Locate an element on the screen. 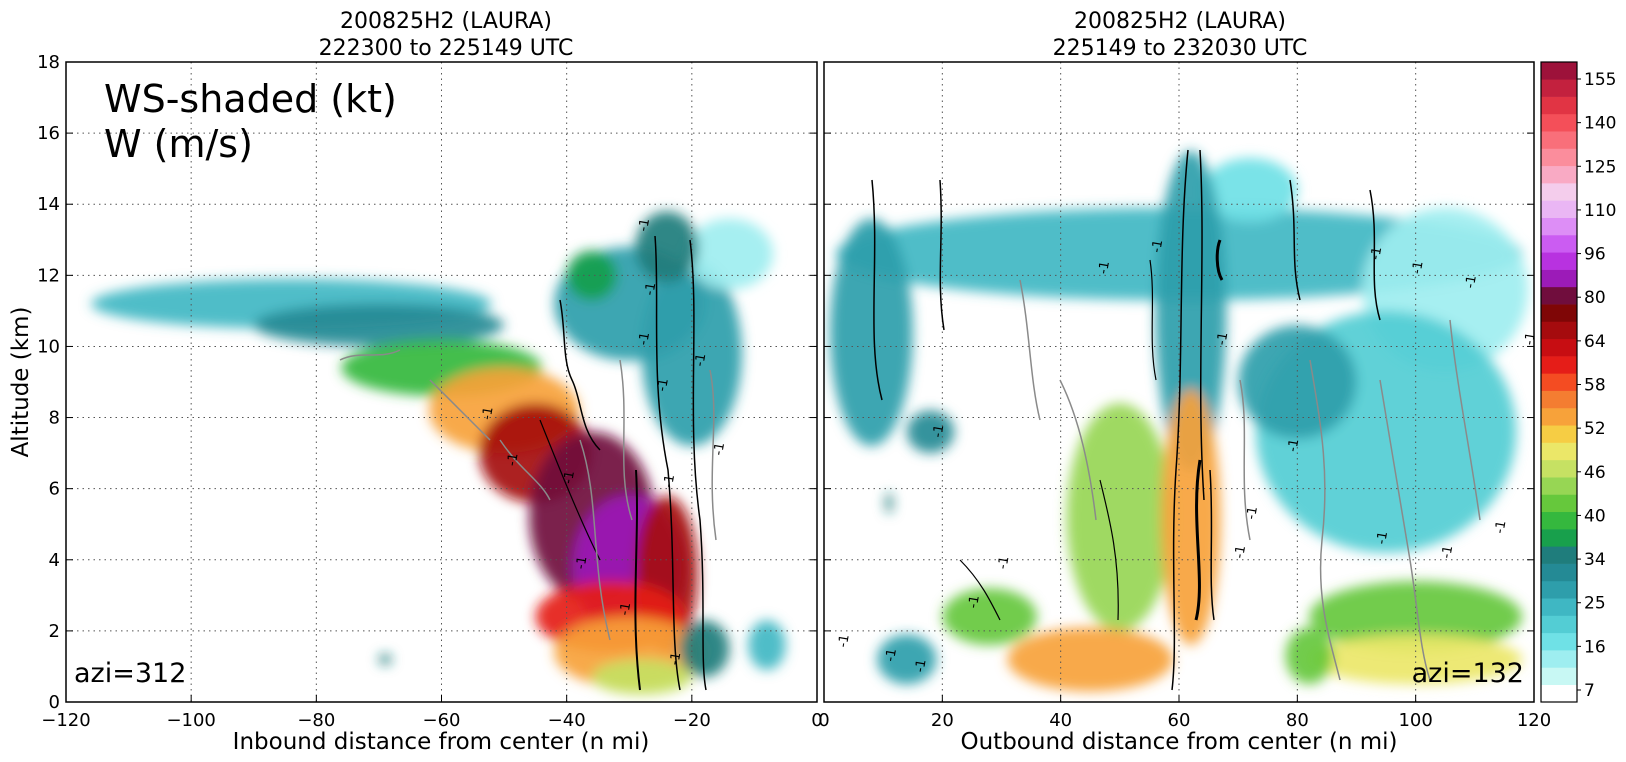 This screenshot has height=762, width=1626. x-tick-label: 0 is located at coordinates (823, 720).